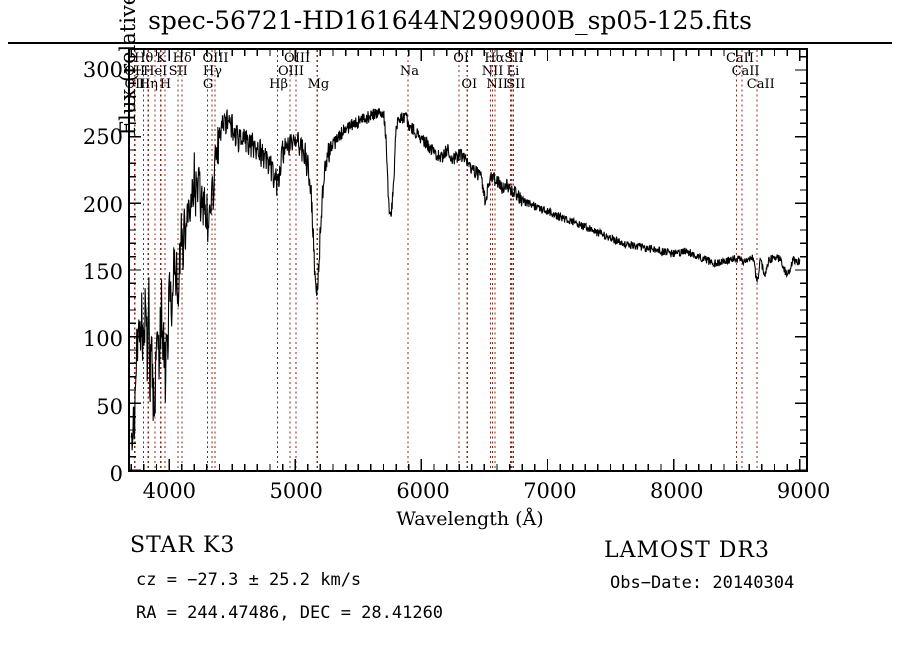  Describe the element at coordinates (803, 491) in the screenshot. I see `x-tick-label: 9000` at that location.